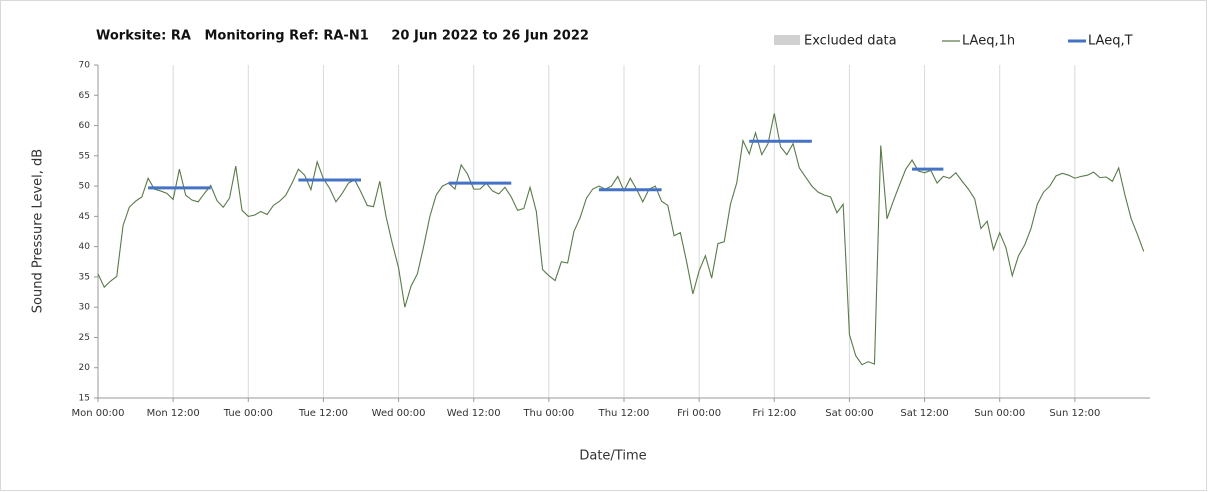 The image size is (1208, 492). Describe the element at coordinates (924, 413) in the screenshot. I see `x-tick-label: Sat 12:00` at that location.